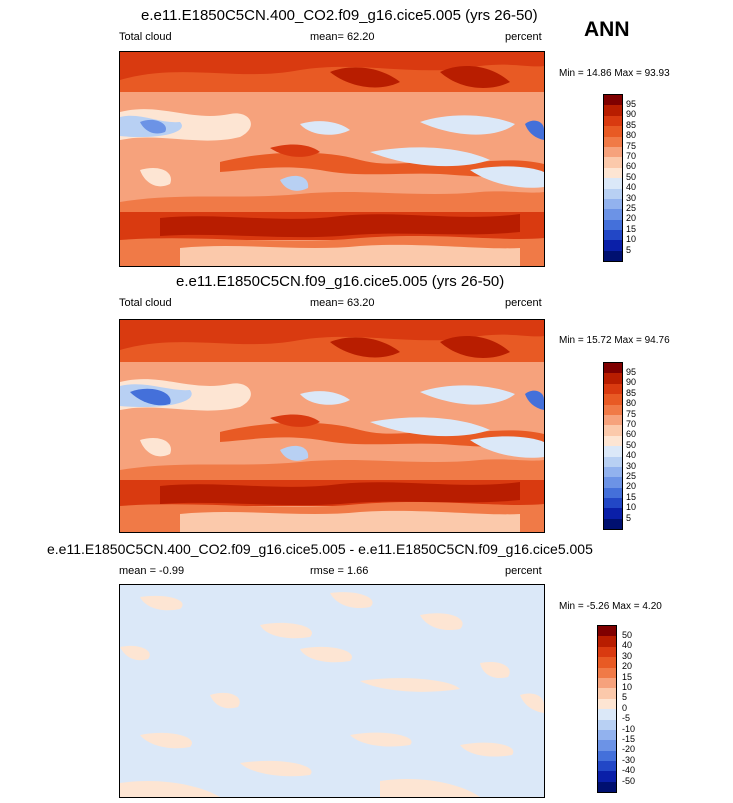 This screenshot has height=803, width=733. What do you see at coordinates (625, 708) in the screenshot?
I see `colorbar-tick-label: 0` at bounding box center [625, 708].